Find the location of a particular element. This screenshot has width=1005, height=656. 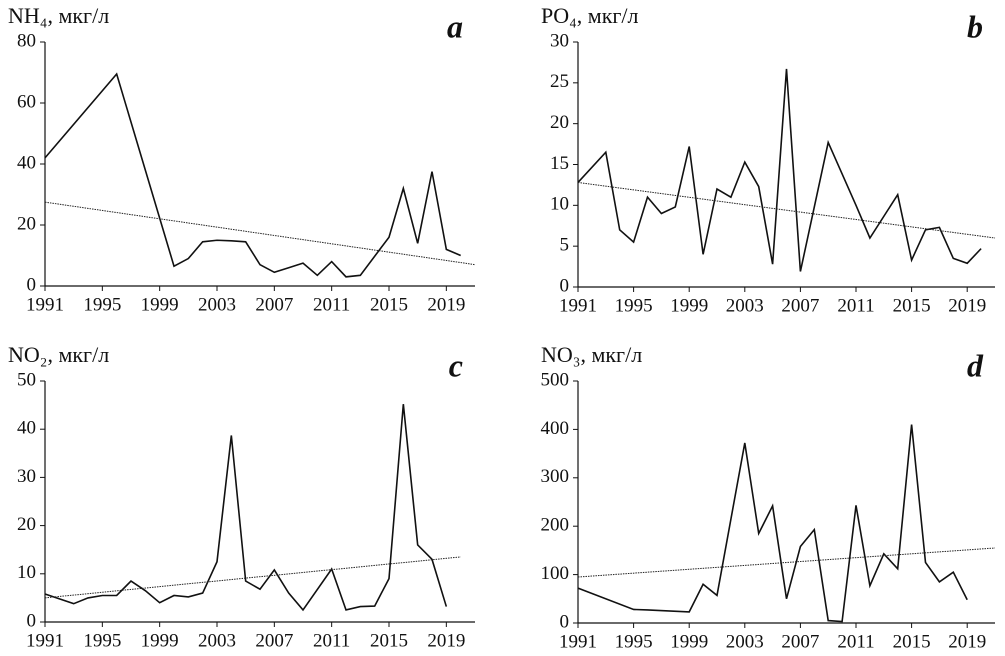

panel-title: NO₃, мкг/л is located at coordinates (591, 354).